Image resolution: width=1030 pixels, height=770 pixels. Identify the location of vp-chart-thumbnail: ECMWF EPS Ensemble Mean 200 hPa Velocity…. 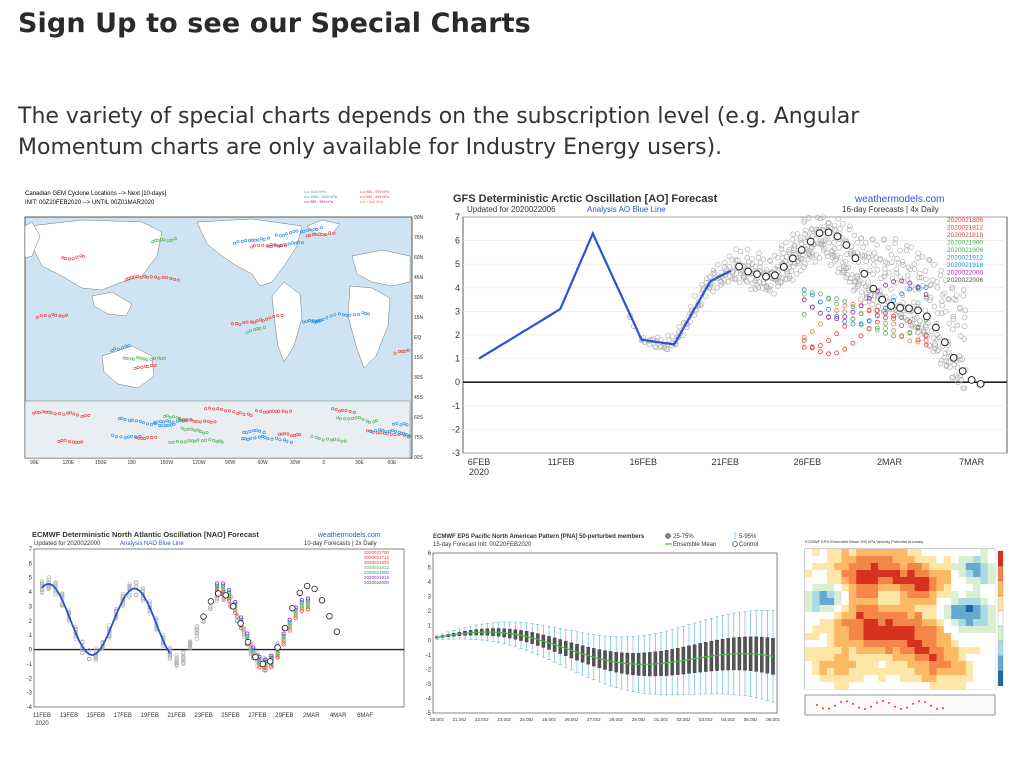
(902, 628).